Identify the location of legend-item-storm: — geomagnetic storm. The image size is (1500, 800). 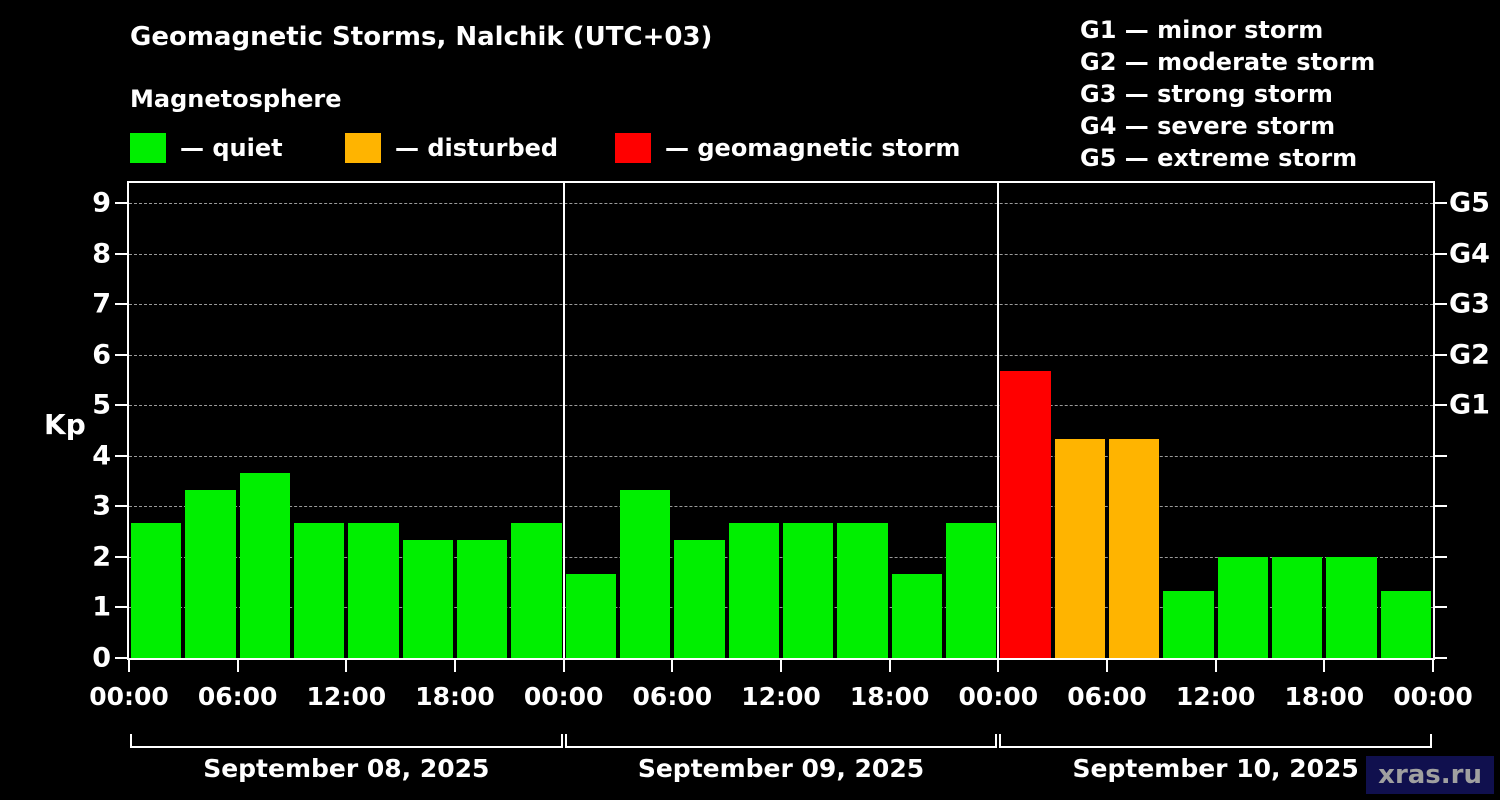
(787, 148).